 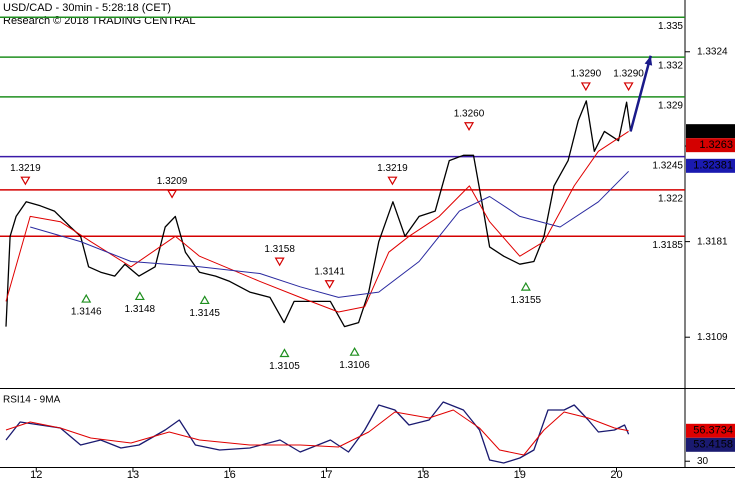 What do you see at coordinates (230, 474) in the screenshot?
I see `x-tick-label: 16` at bounding box center [230, 474].